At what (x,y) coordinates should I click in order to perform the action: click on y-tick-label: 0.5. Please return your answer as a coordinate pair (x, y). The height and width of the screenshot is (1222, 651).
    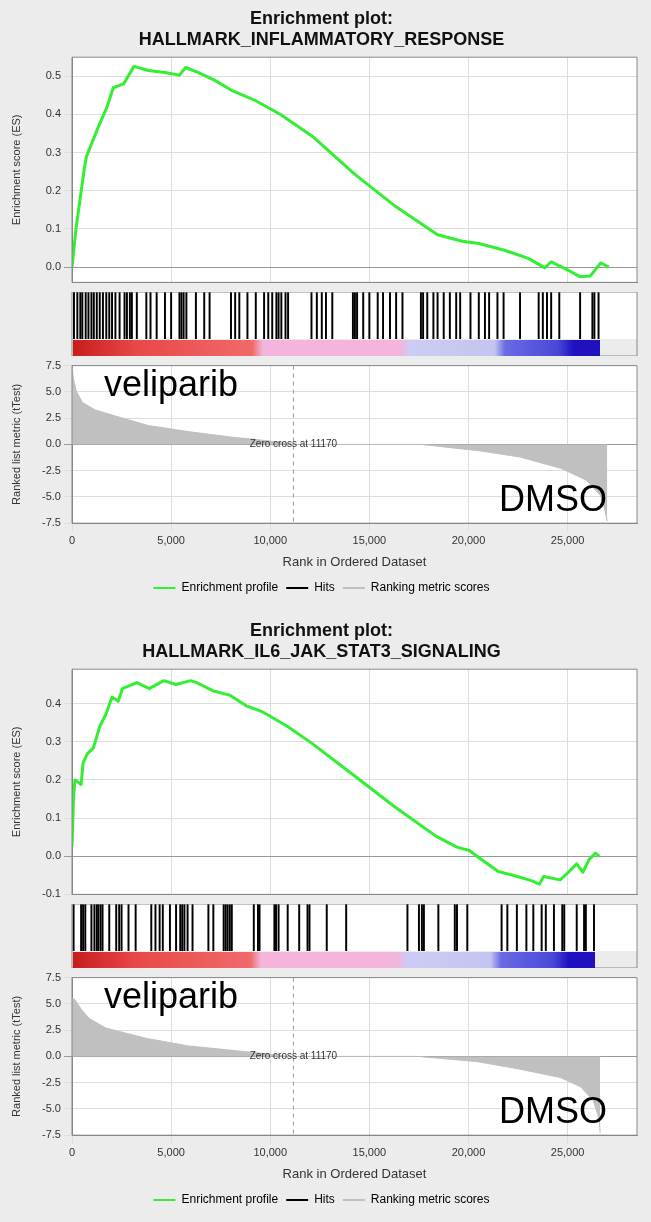
    Looking at the image, I should click on (53, 75).